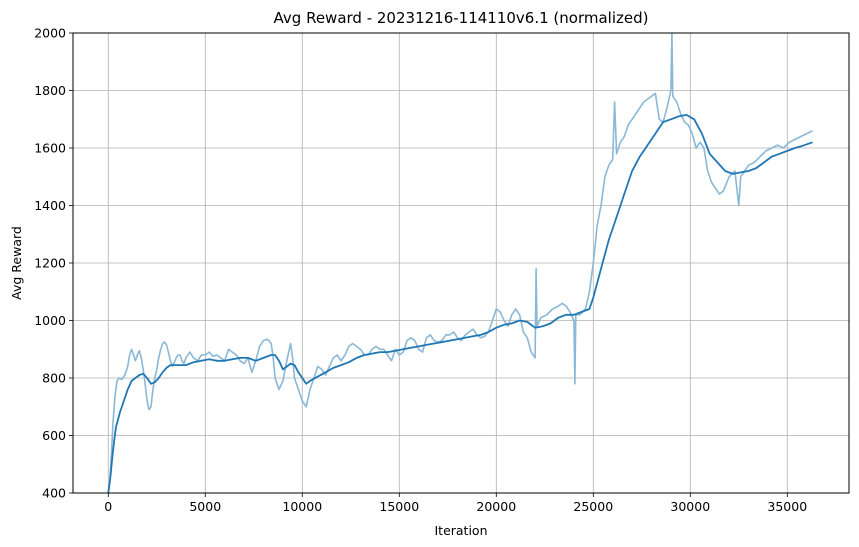 The height and width of the screenshot is (547, 859). I want to click on x-tick-label: 10000, so click(302, 506).